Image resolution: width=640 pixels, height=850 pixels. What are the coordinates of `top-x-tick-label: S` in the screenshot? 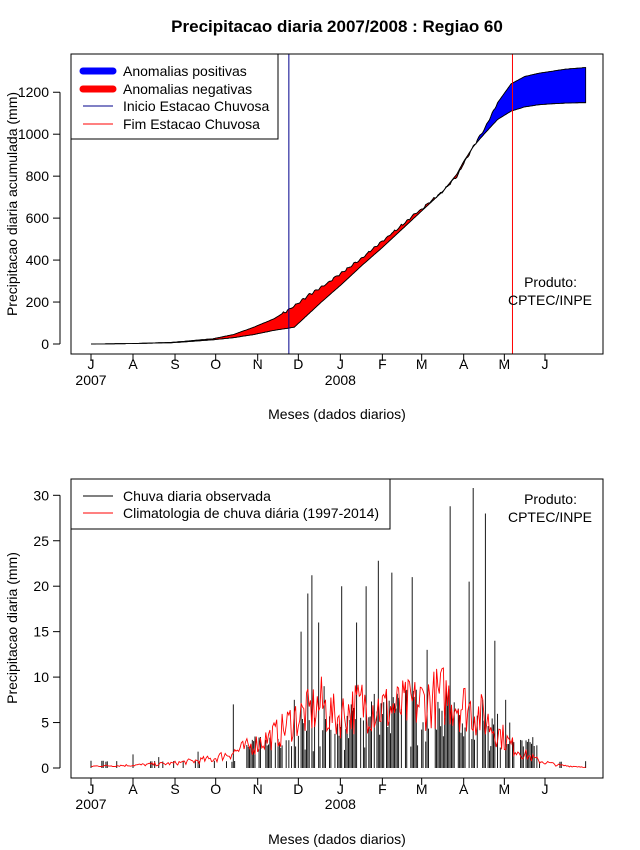 It's located at (174, 364).